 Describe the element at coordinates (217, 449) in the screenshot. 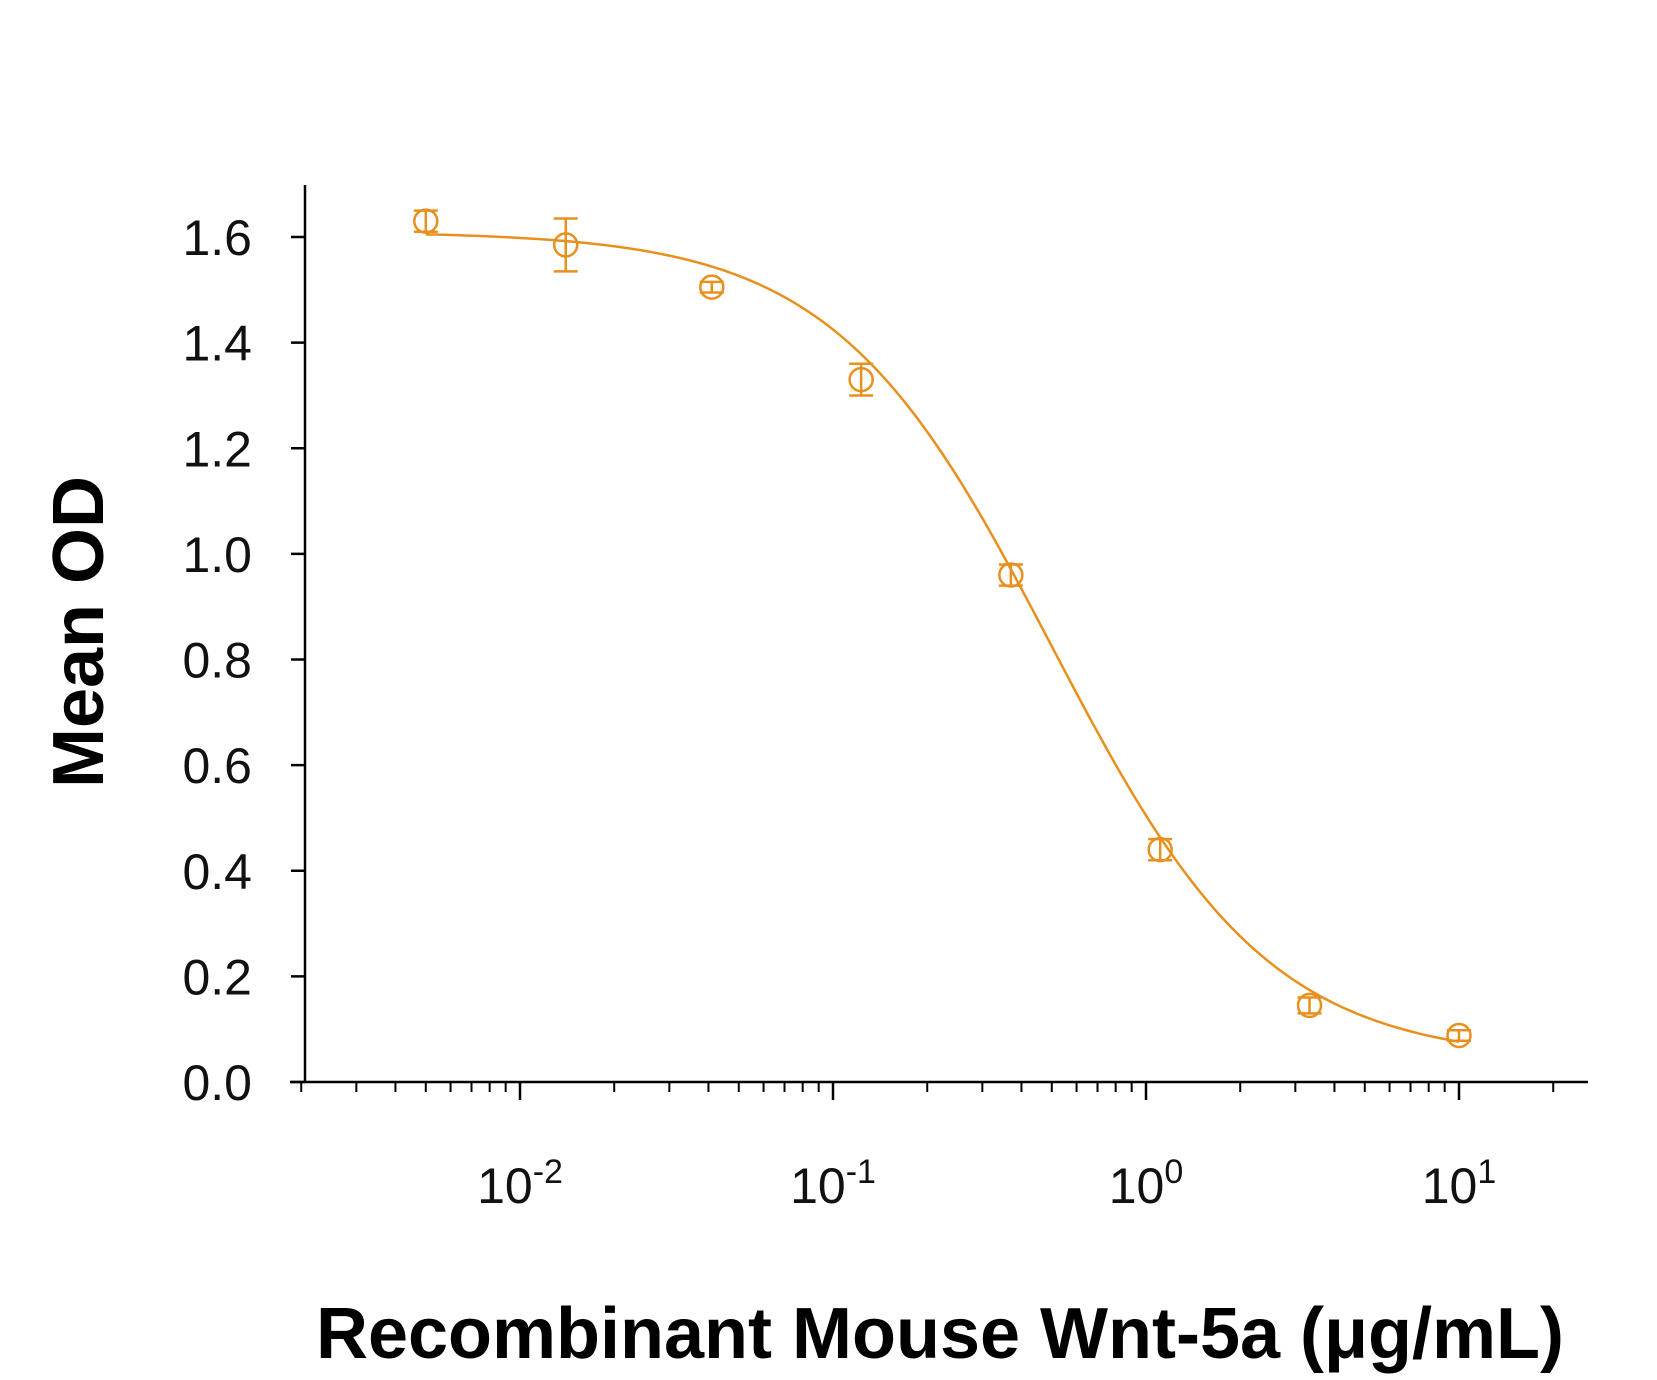

I see `y-tick-label: 1.2` at that location.